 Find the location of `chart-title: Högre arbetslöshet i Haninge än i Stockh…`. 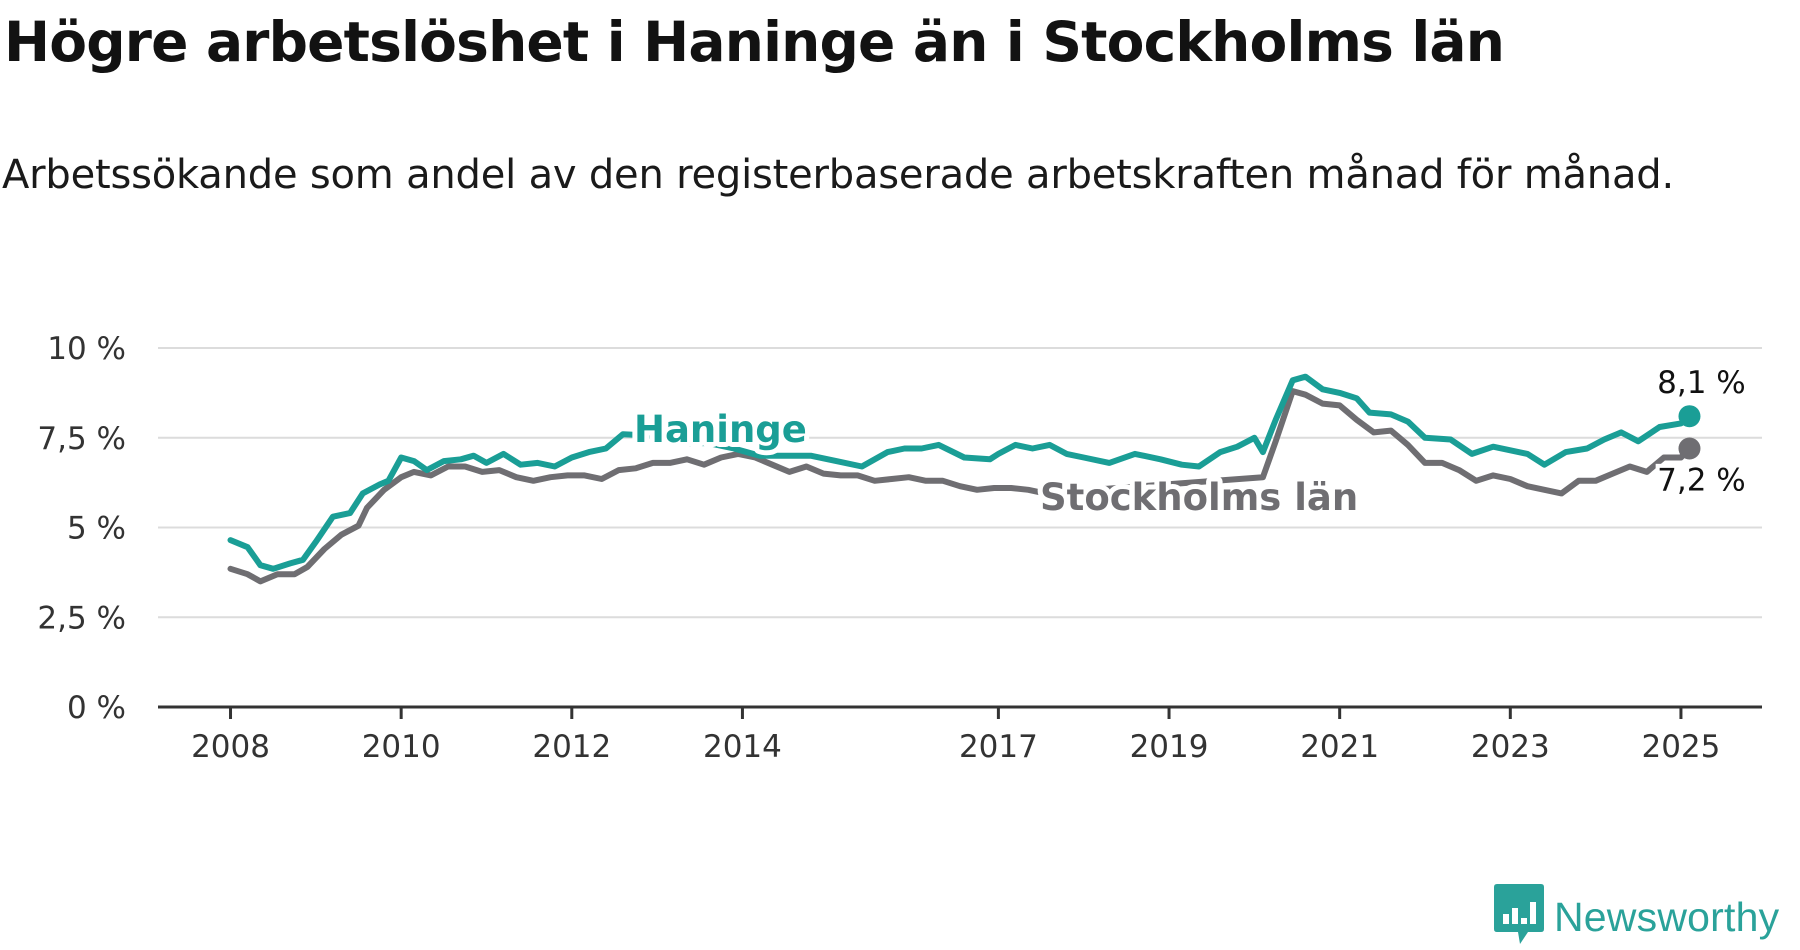

chart-title: Högre arbetslöshet i Haninge än i Stockh… is located at coordinates (754, 42).